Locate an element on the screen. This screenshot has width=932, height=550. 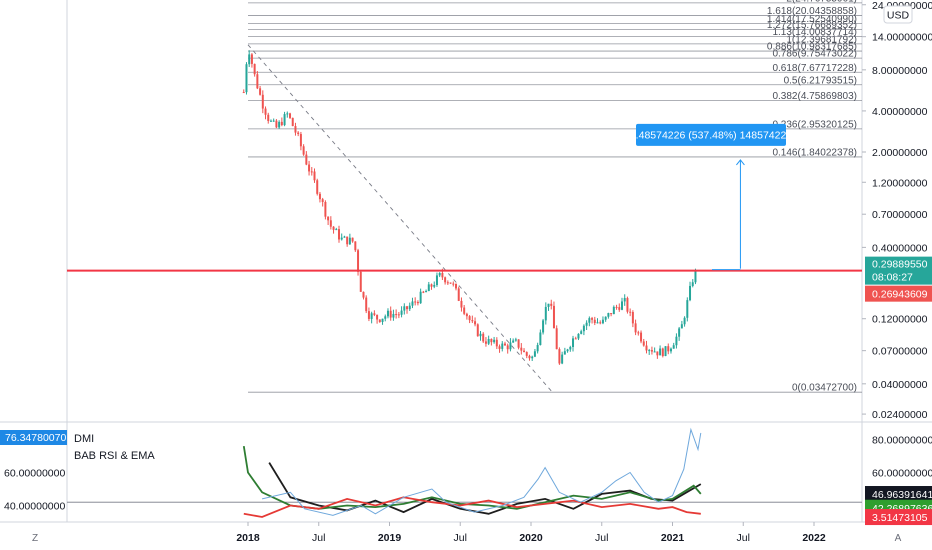
indicator-value-red: 3.51473105 is located at coordinates (900, 518).